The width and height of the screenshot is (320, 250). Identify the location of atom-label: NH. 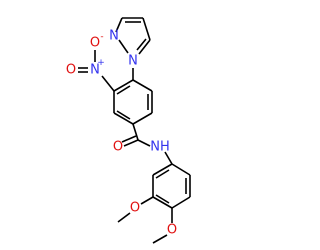
(160, 147).